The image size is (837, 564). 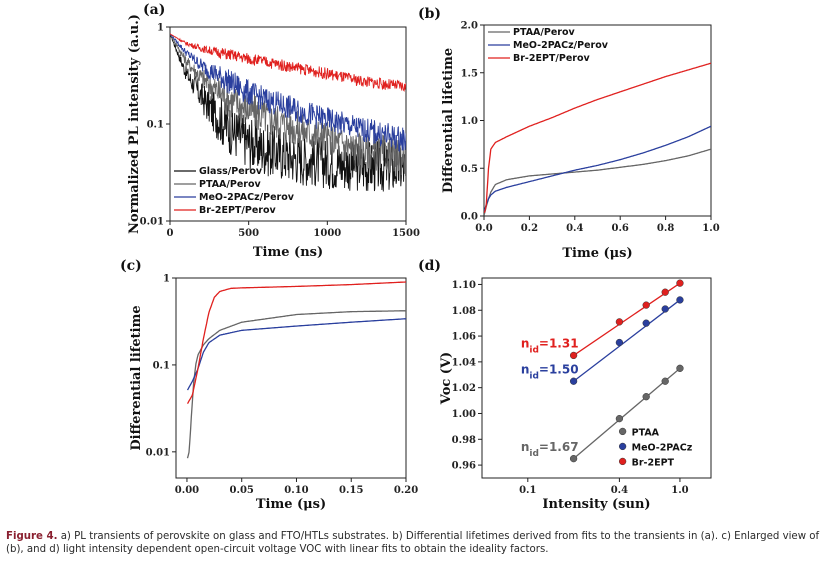 I want to click on series-line-glass-perov, so click(x=288, y=112).